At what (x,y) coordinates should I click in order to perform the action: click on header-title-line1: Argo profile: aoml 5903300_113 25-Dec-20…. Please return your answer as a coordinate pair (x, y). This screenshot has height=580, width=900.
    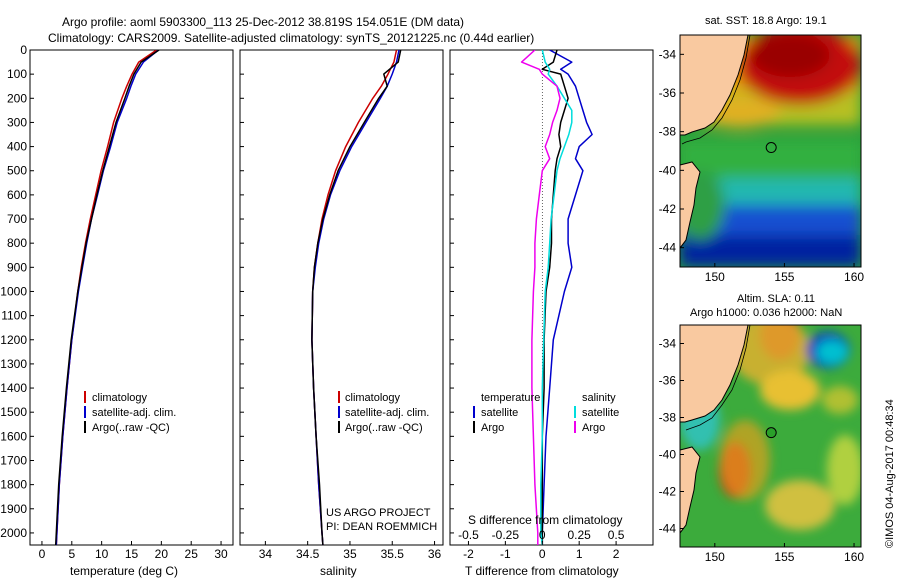
    Looking at the image, I should click on (263, 22).